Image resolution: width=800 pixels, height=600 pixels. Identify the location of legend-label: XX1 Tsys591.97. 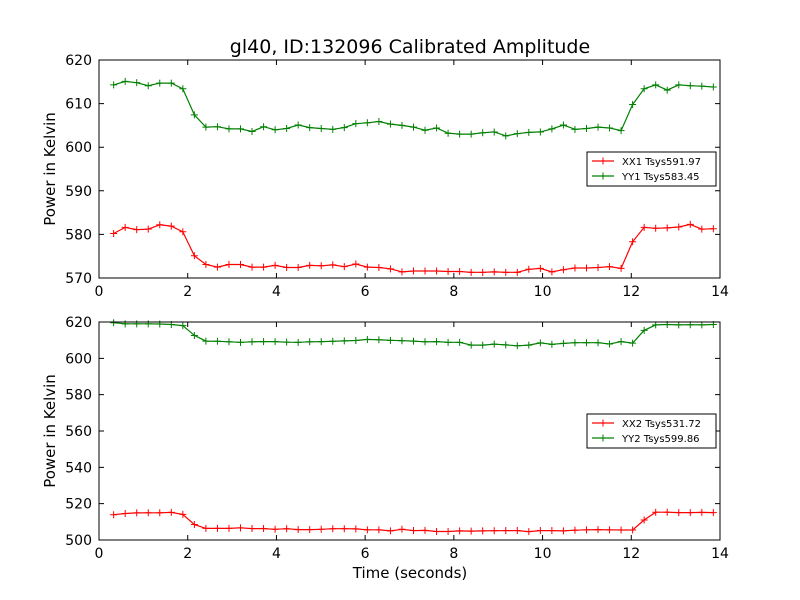
(661, 162).